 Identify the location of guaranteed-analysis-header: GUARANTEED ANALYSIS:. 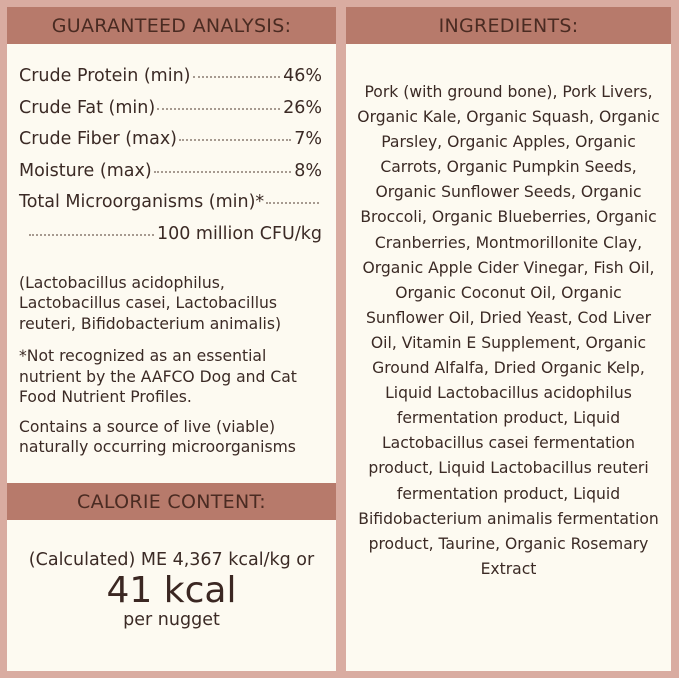
(171, 25).